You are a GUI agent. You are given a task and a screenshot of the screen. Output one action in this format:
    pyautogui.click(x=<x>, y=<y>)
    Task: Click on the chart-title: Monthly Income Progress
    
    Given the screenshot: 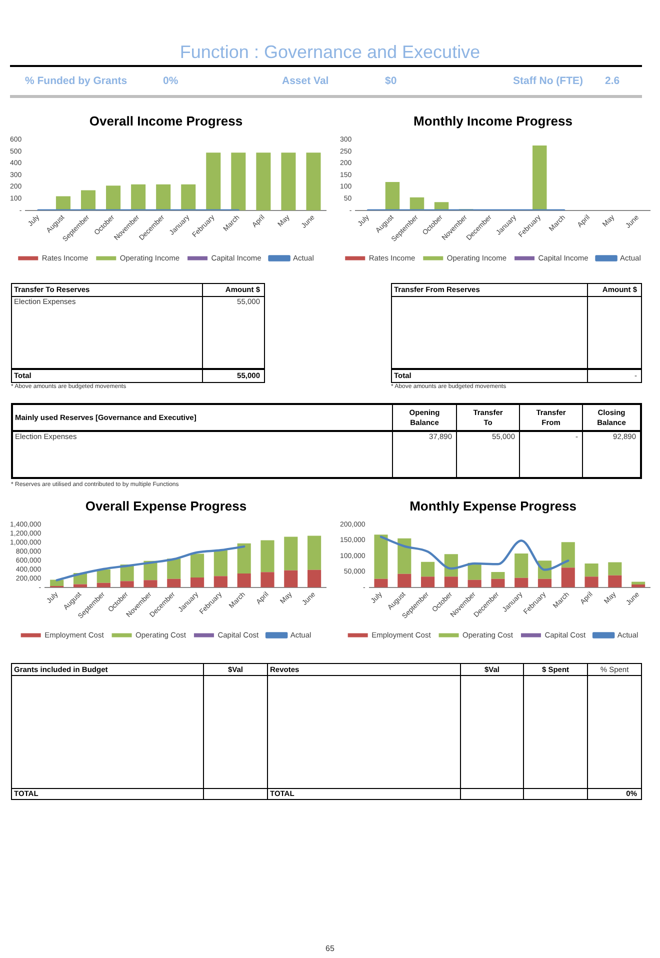 What is the action you would take?
    pyautogui.click(x=493, y=120)
    